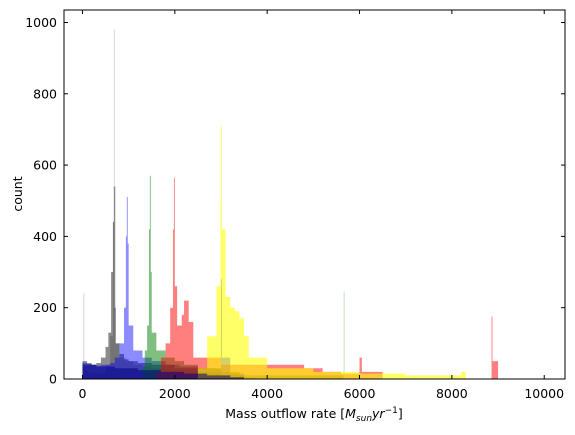  Describe the element at coordinates (45, 165) in the screenshot. I see `y-tick-label: 600` at that location.